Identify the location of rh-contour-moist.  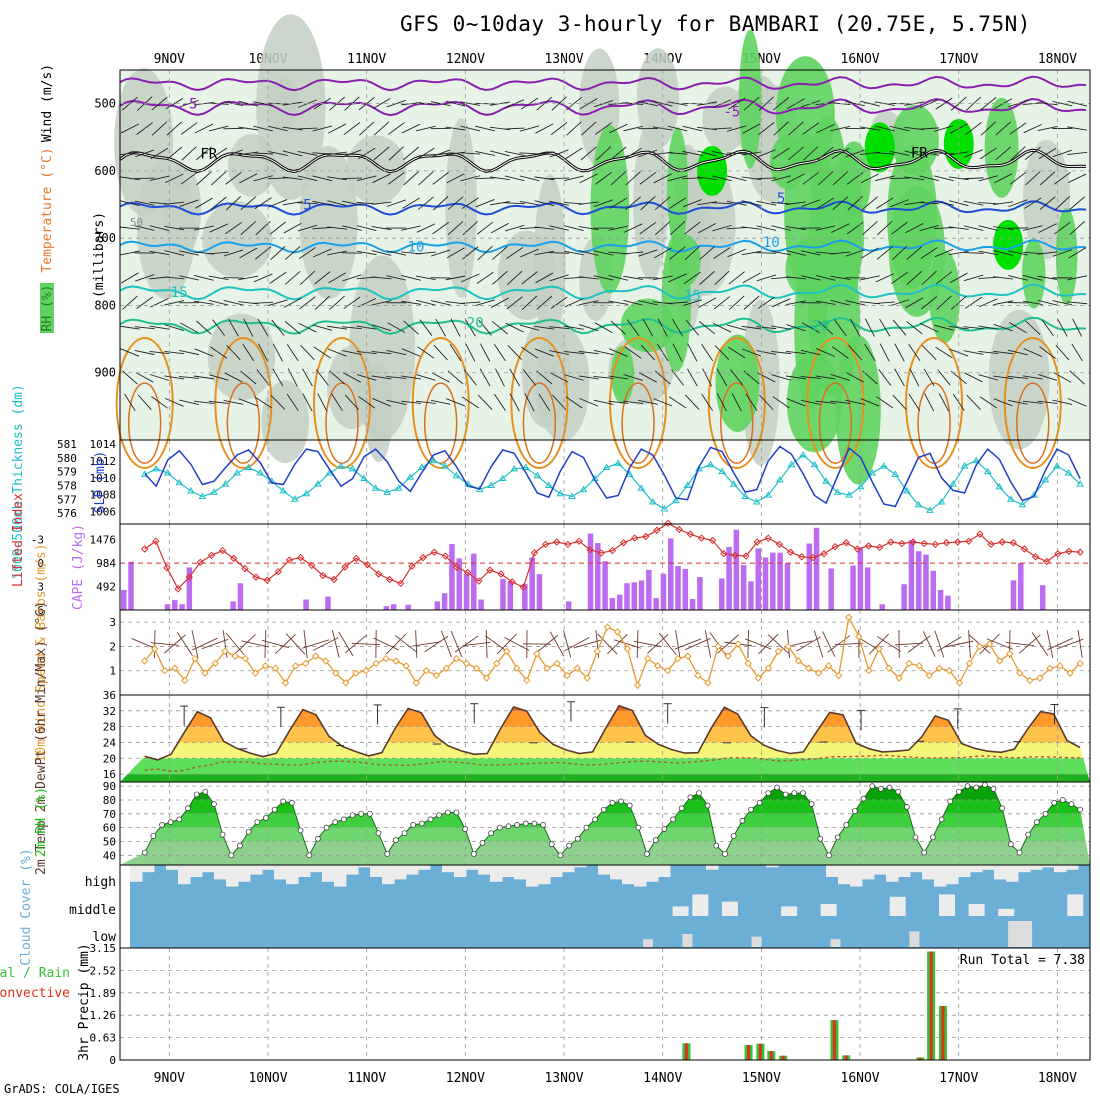
(854, 180).